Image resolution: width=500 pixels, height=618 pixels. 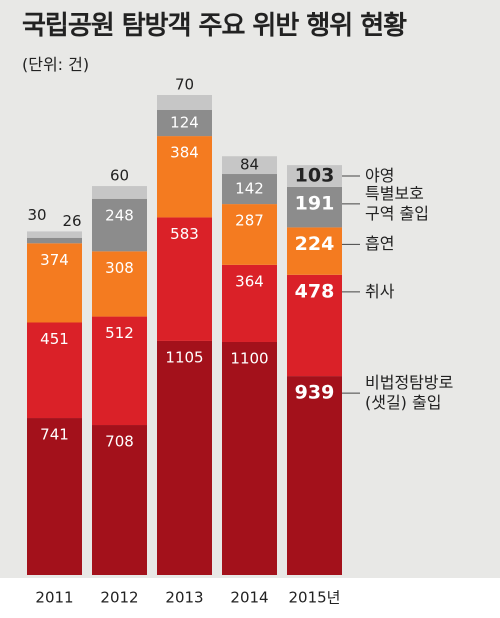 What do you see at coordinates (249, 281) in the screenshot?
I see `data-label: 364` at bounding box center [249, 281].